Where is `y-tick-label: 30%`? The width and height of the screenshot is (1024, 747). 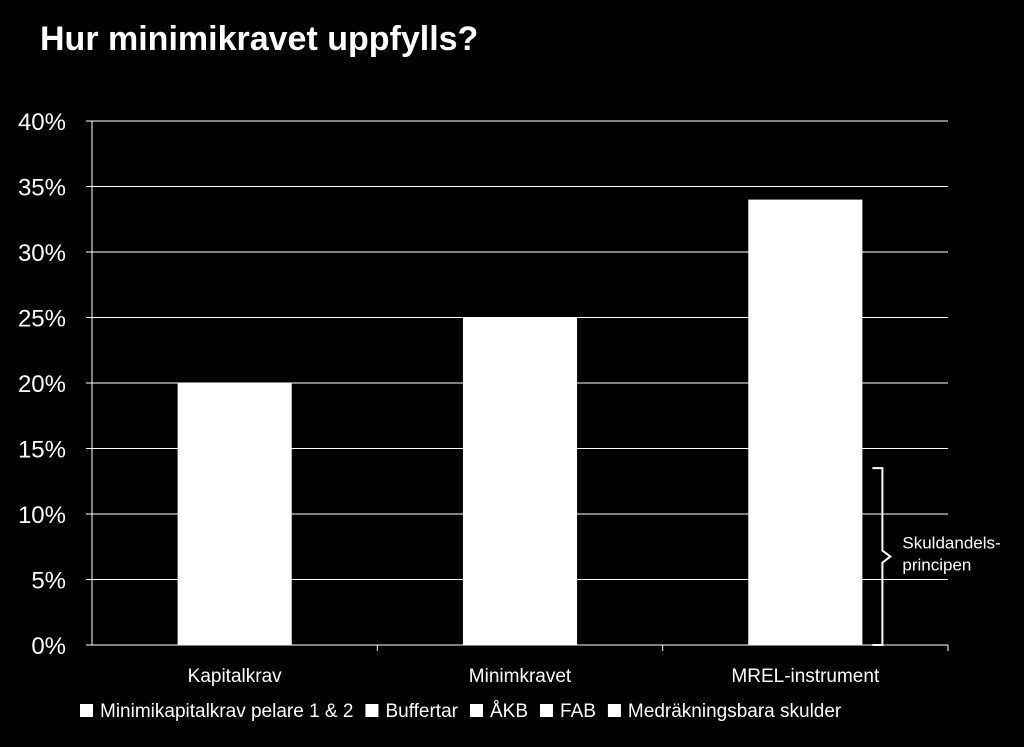
y-tick-label: 30% is located at coordinates (42, 253).